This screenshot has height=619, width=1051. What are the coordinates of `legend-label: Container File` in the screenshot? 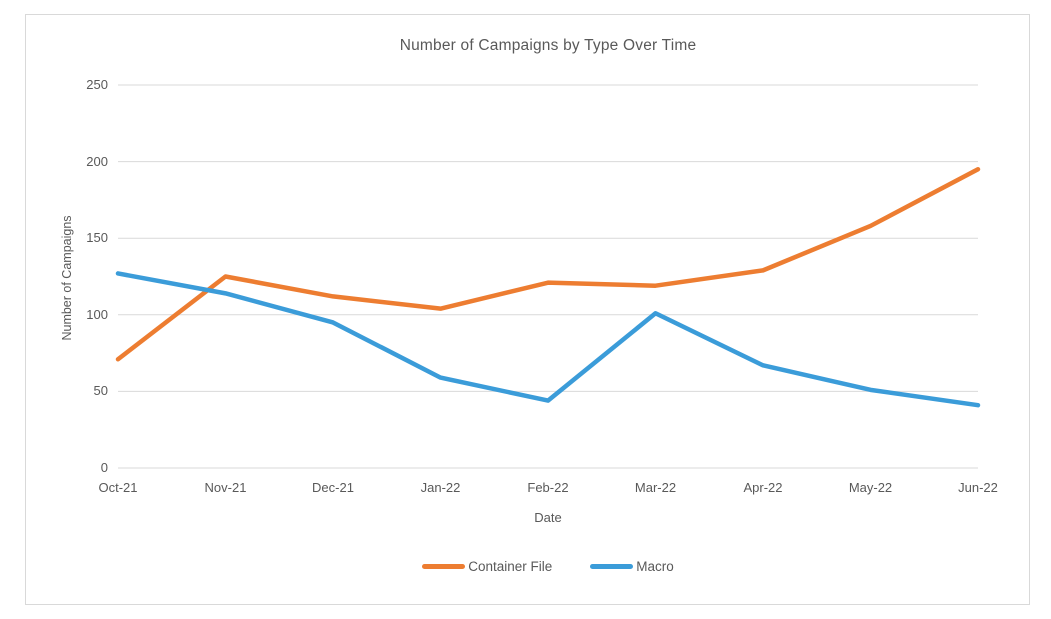 It's located at (510, 566).